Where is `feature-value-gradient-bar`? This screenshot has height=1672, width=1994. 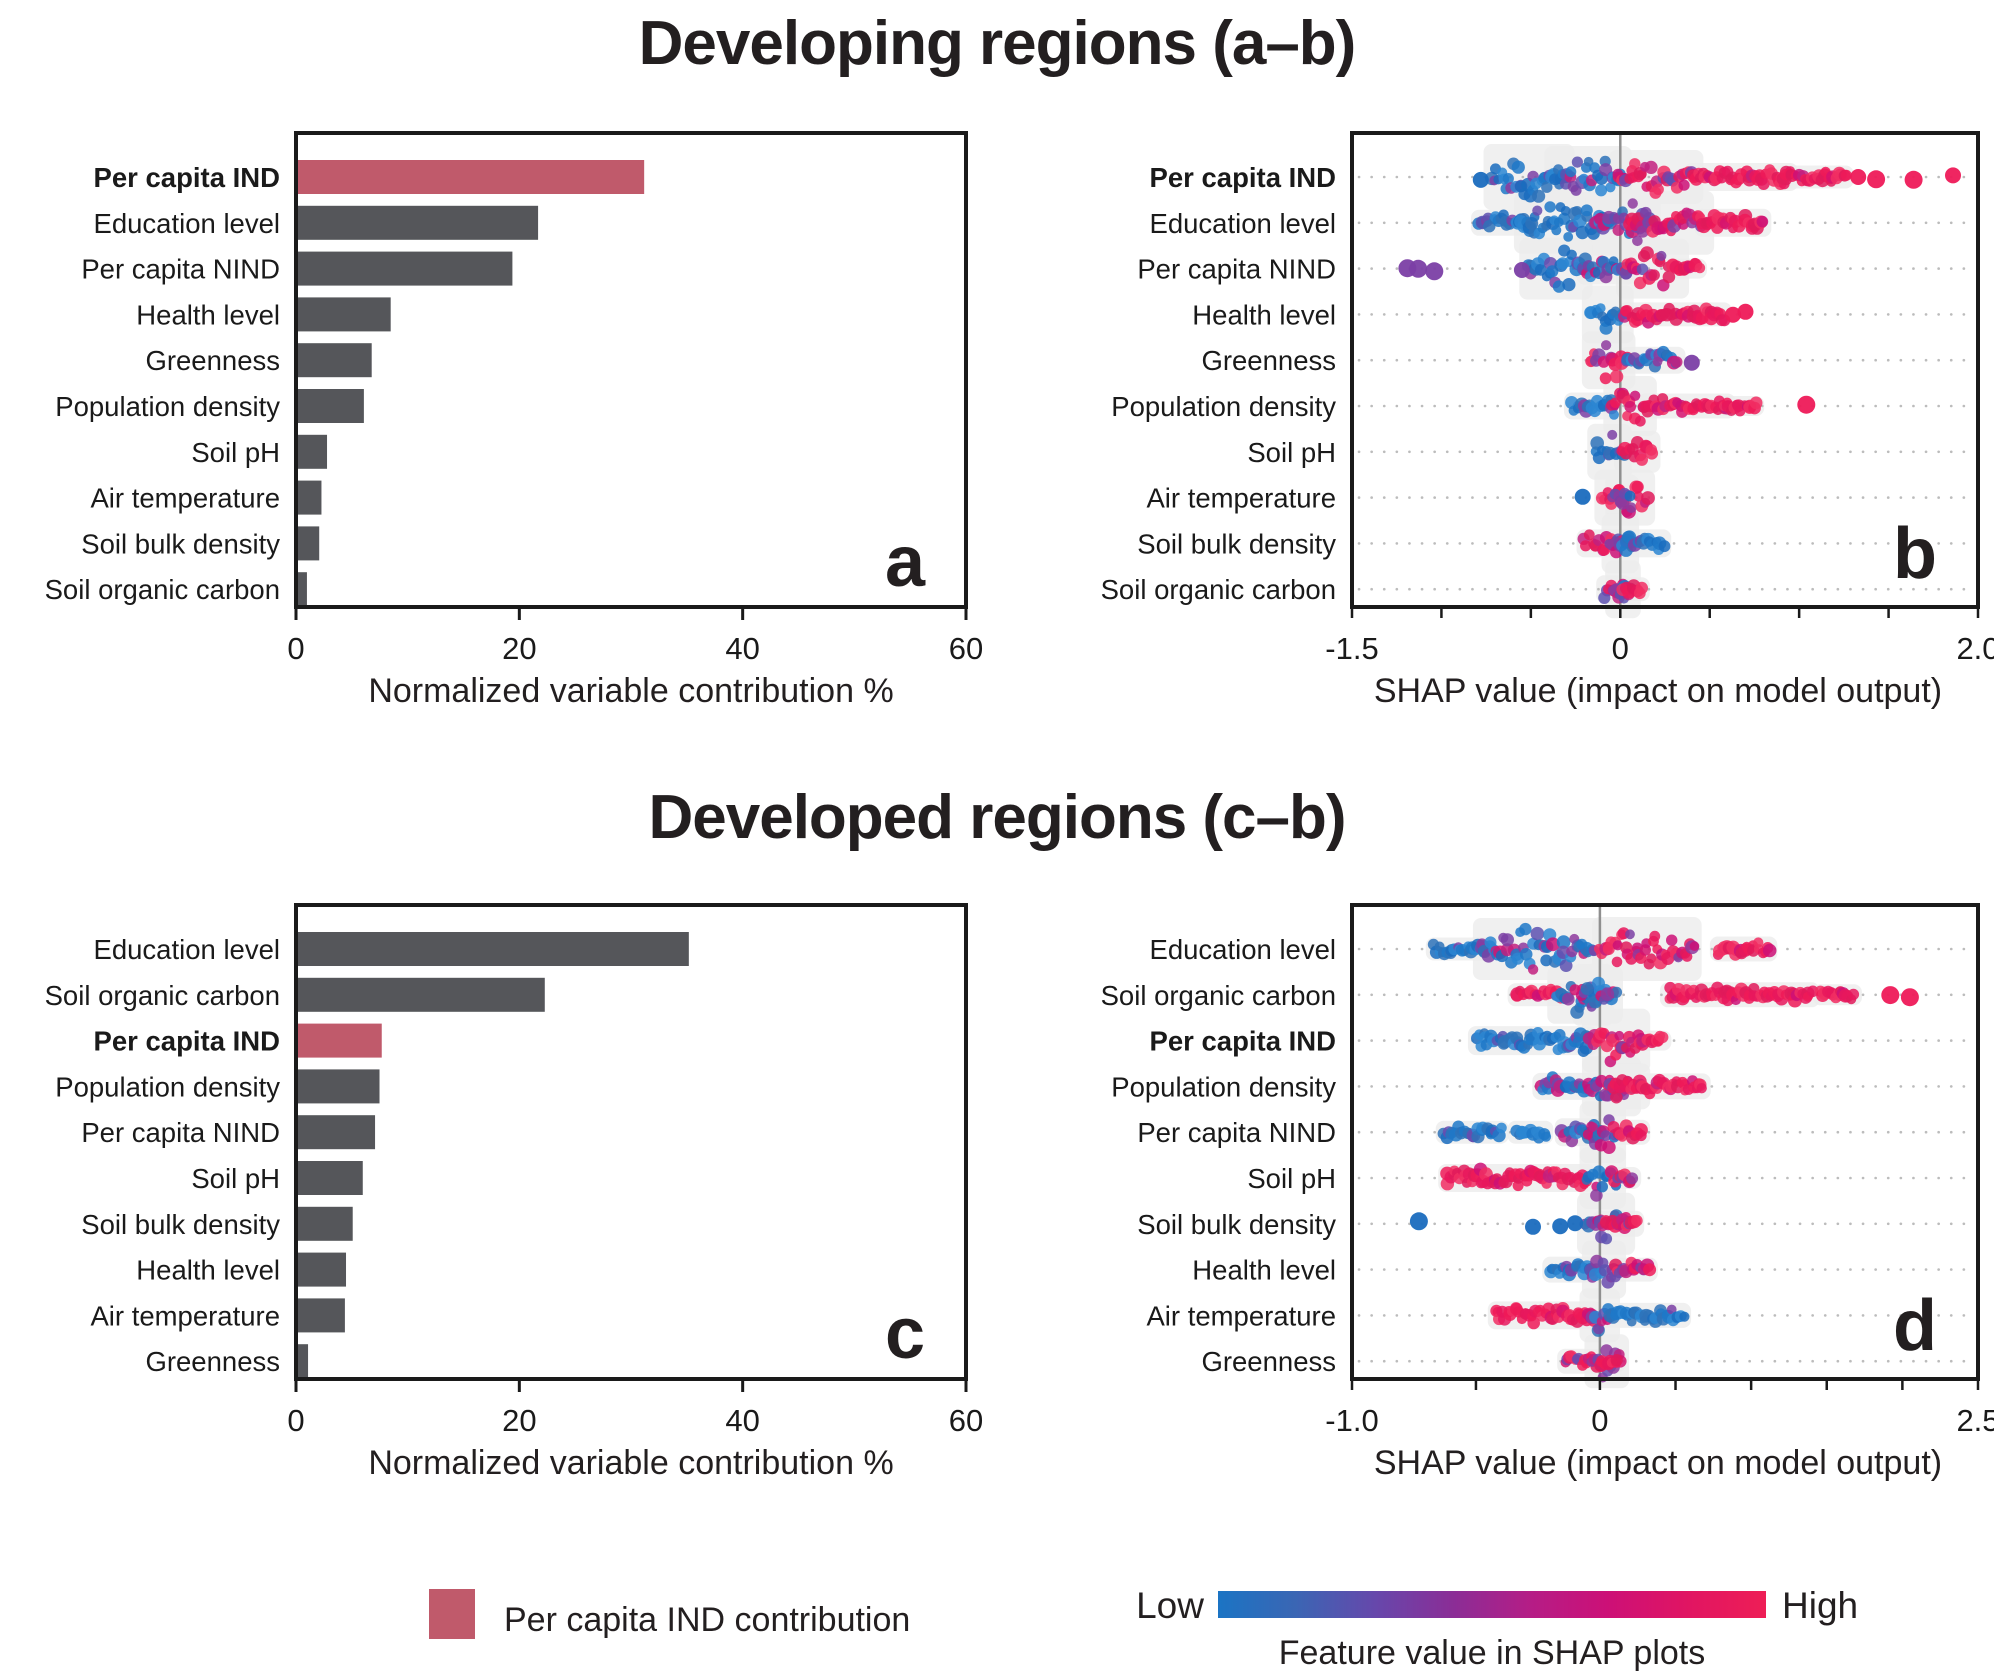
feature-value-gradient-bar is located at coordinates (1492, 1604).